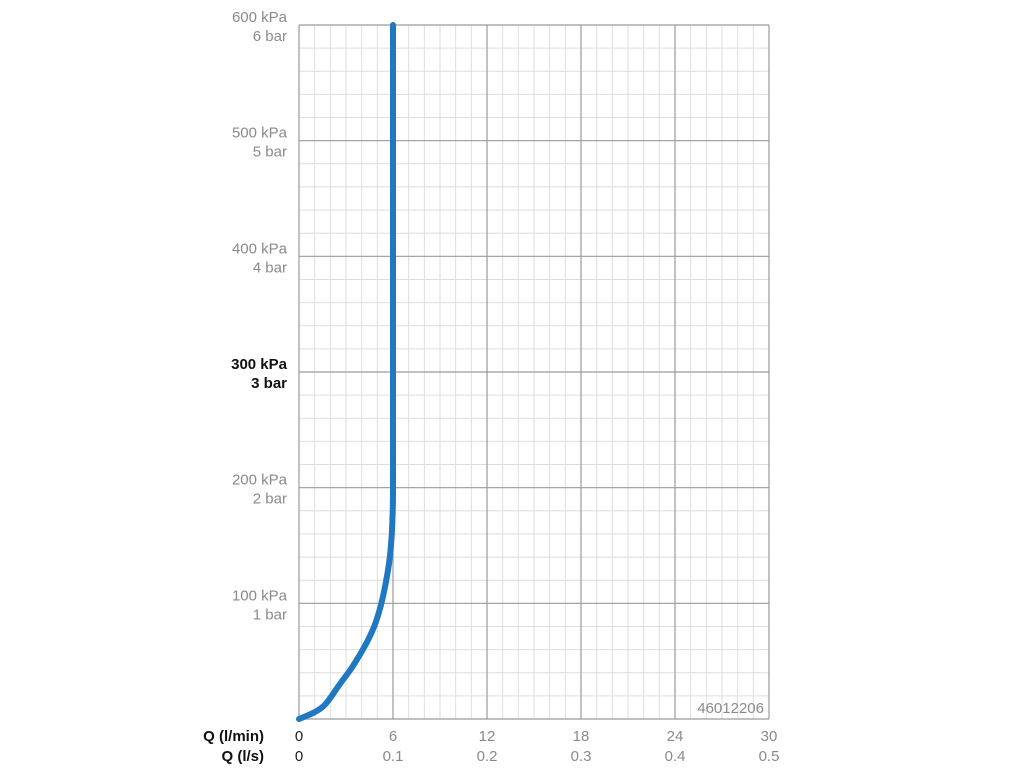 This screenshot has width=1024, height=768. Describe the element at coordinates (260, 595) in the screenshot. I see `y-tick-label-kpa: 100 kPa` at that location.